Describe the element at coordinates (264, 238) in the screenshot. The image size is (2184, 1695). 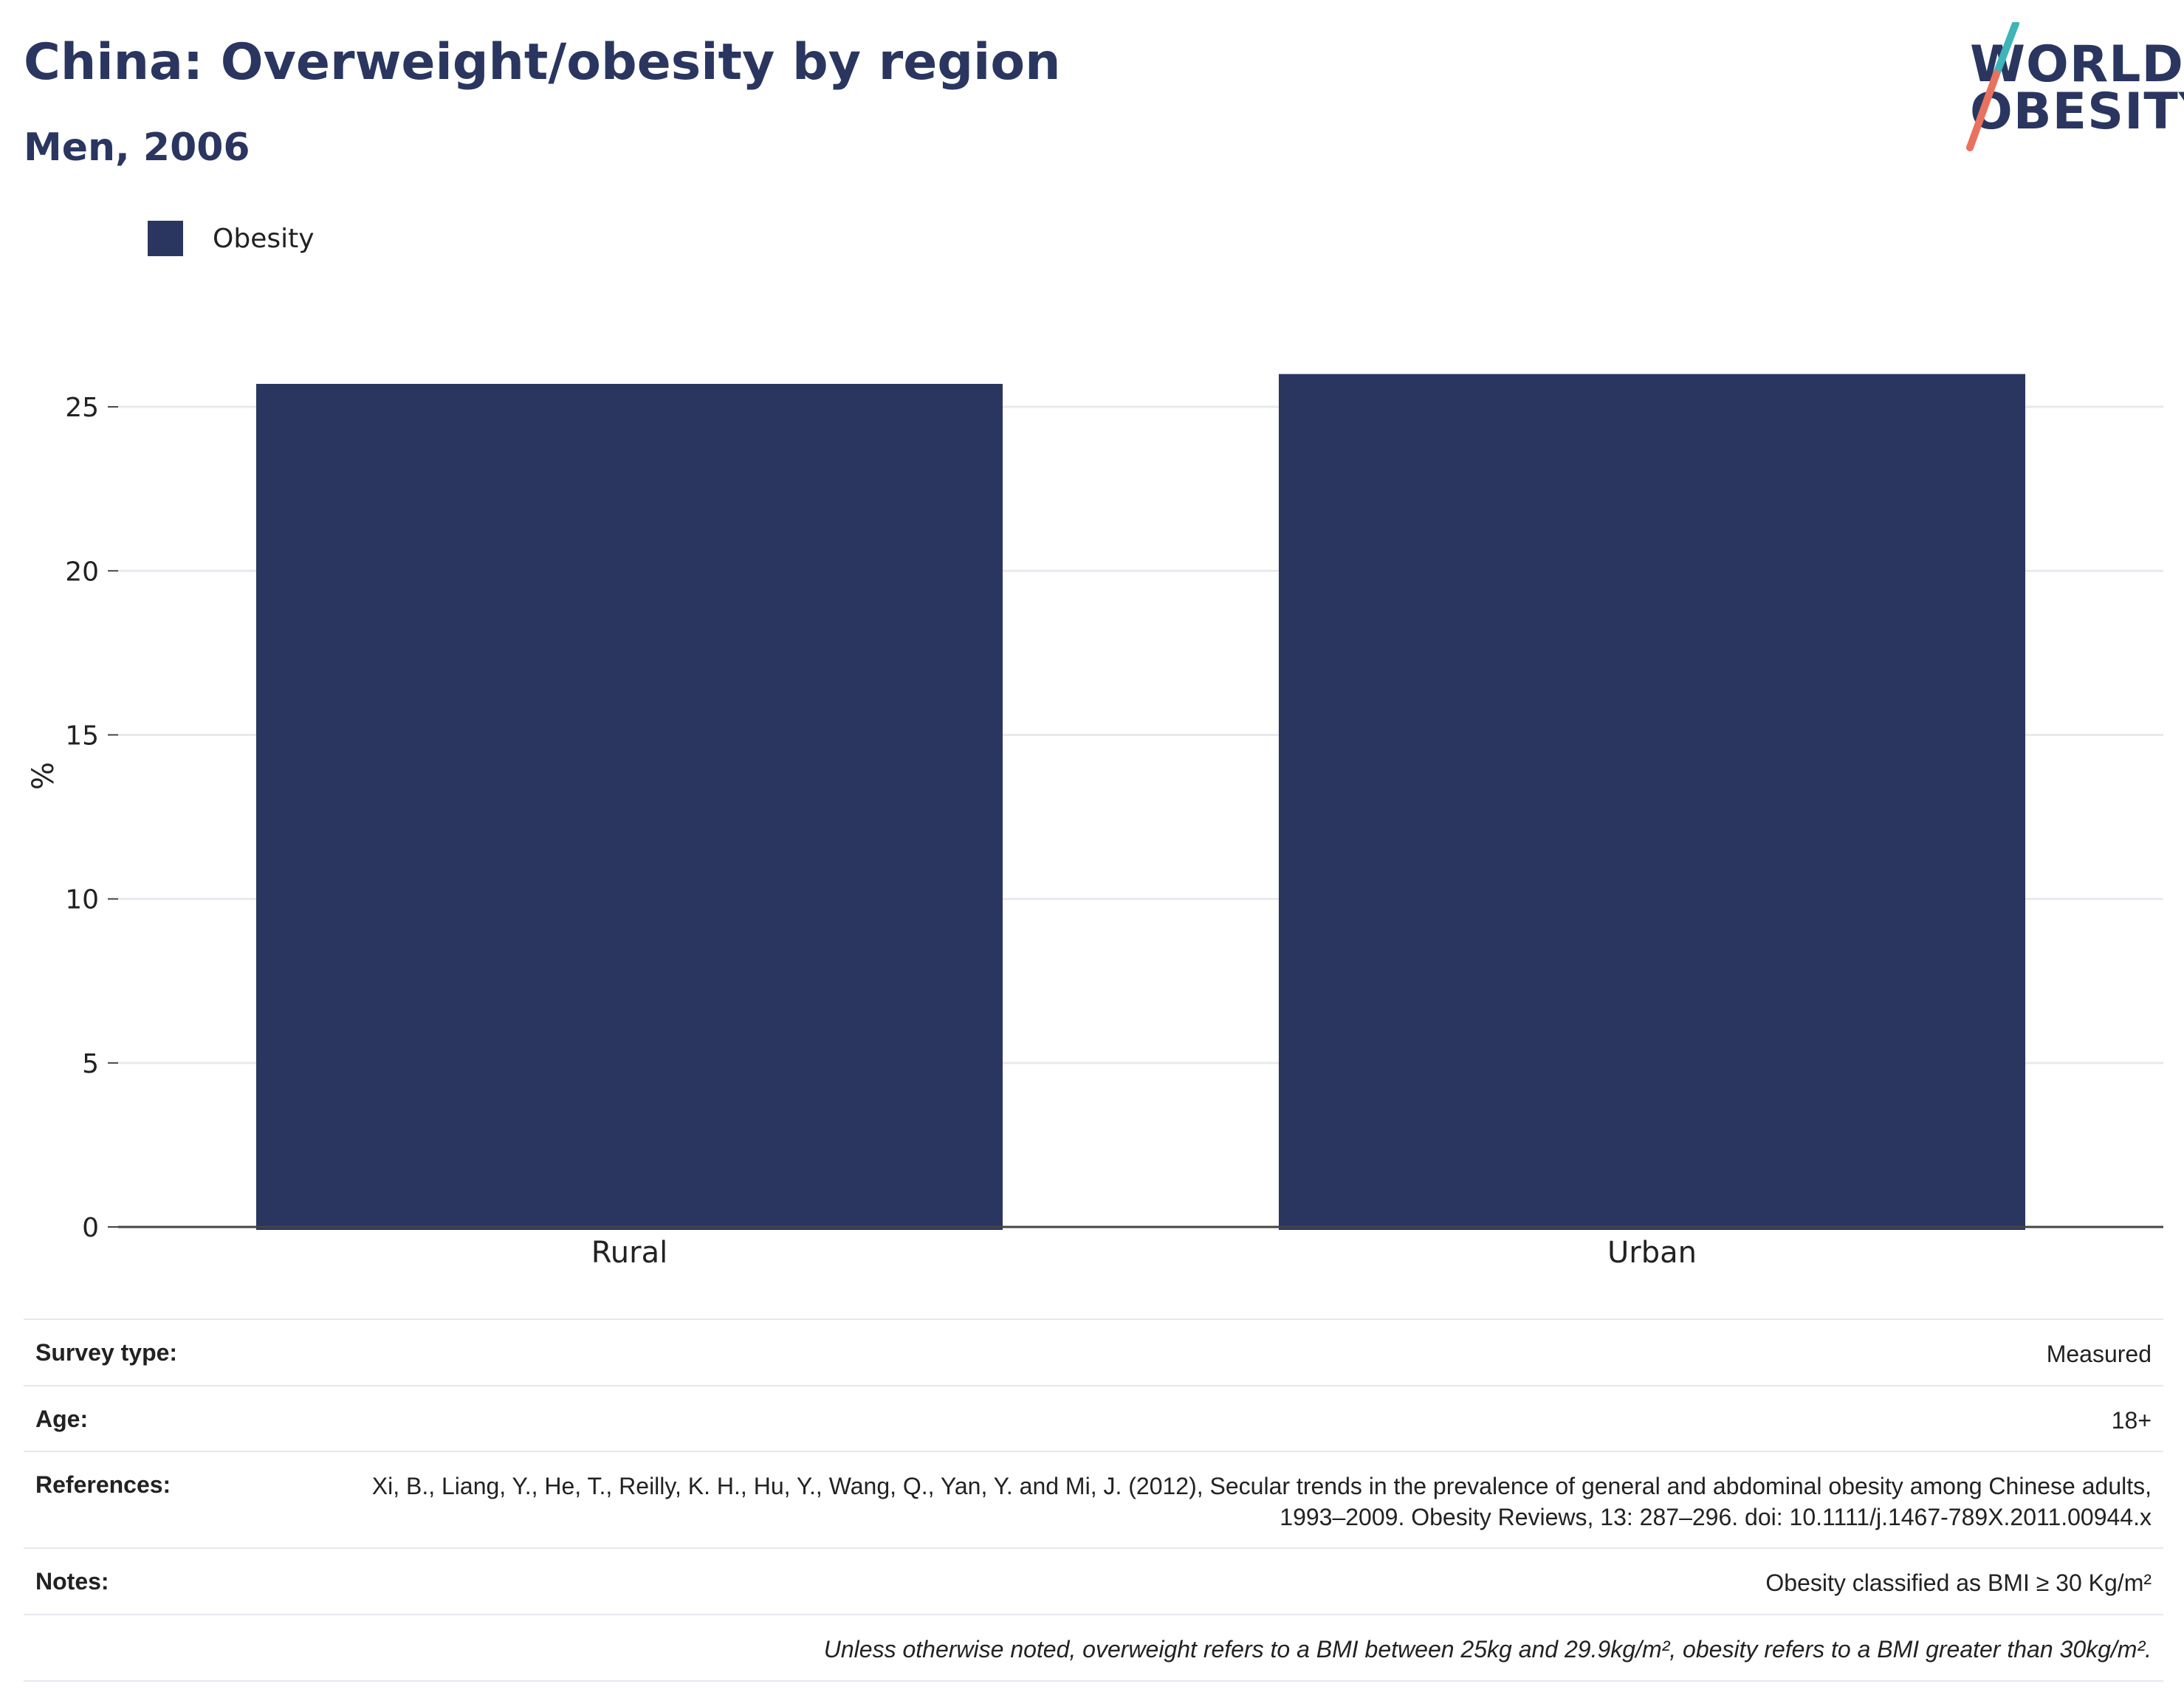
I see `legend-label-obesity: Obesity` at that location.